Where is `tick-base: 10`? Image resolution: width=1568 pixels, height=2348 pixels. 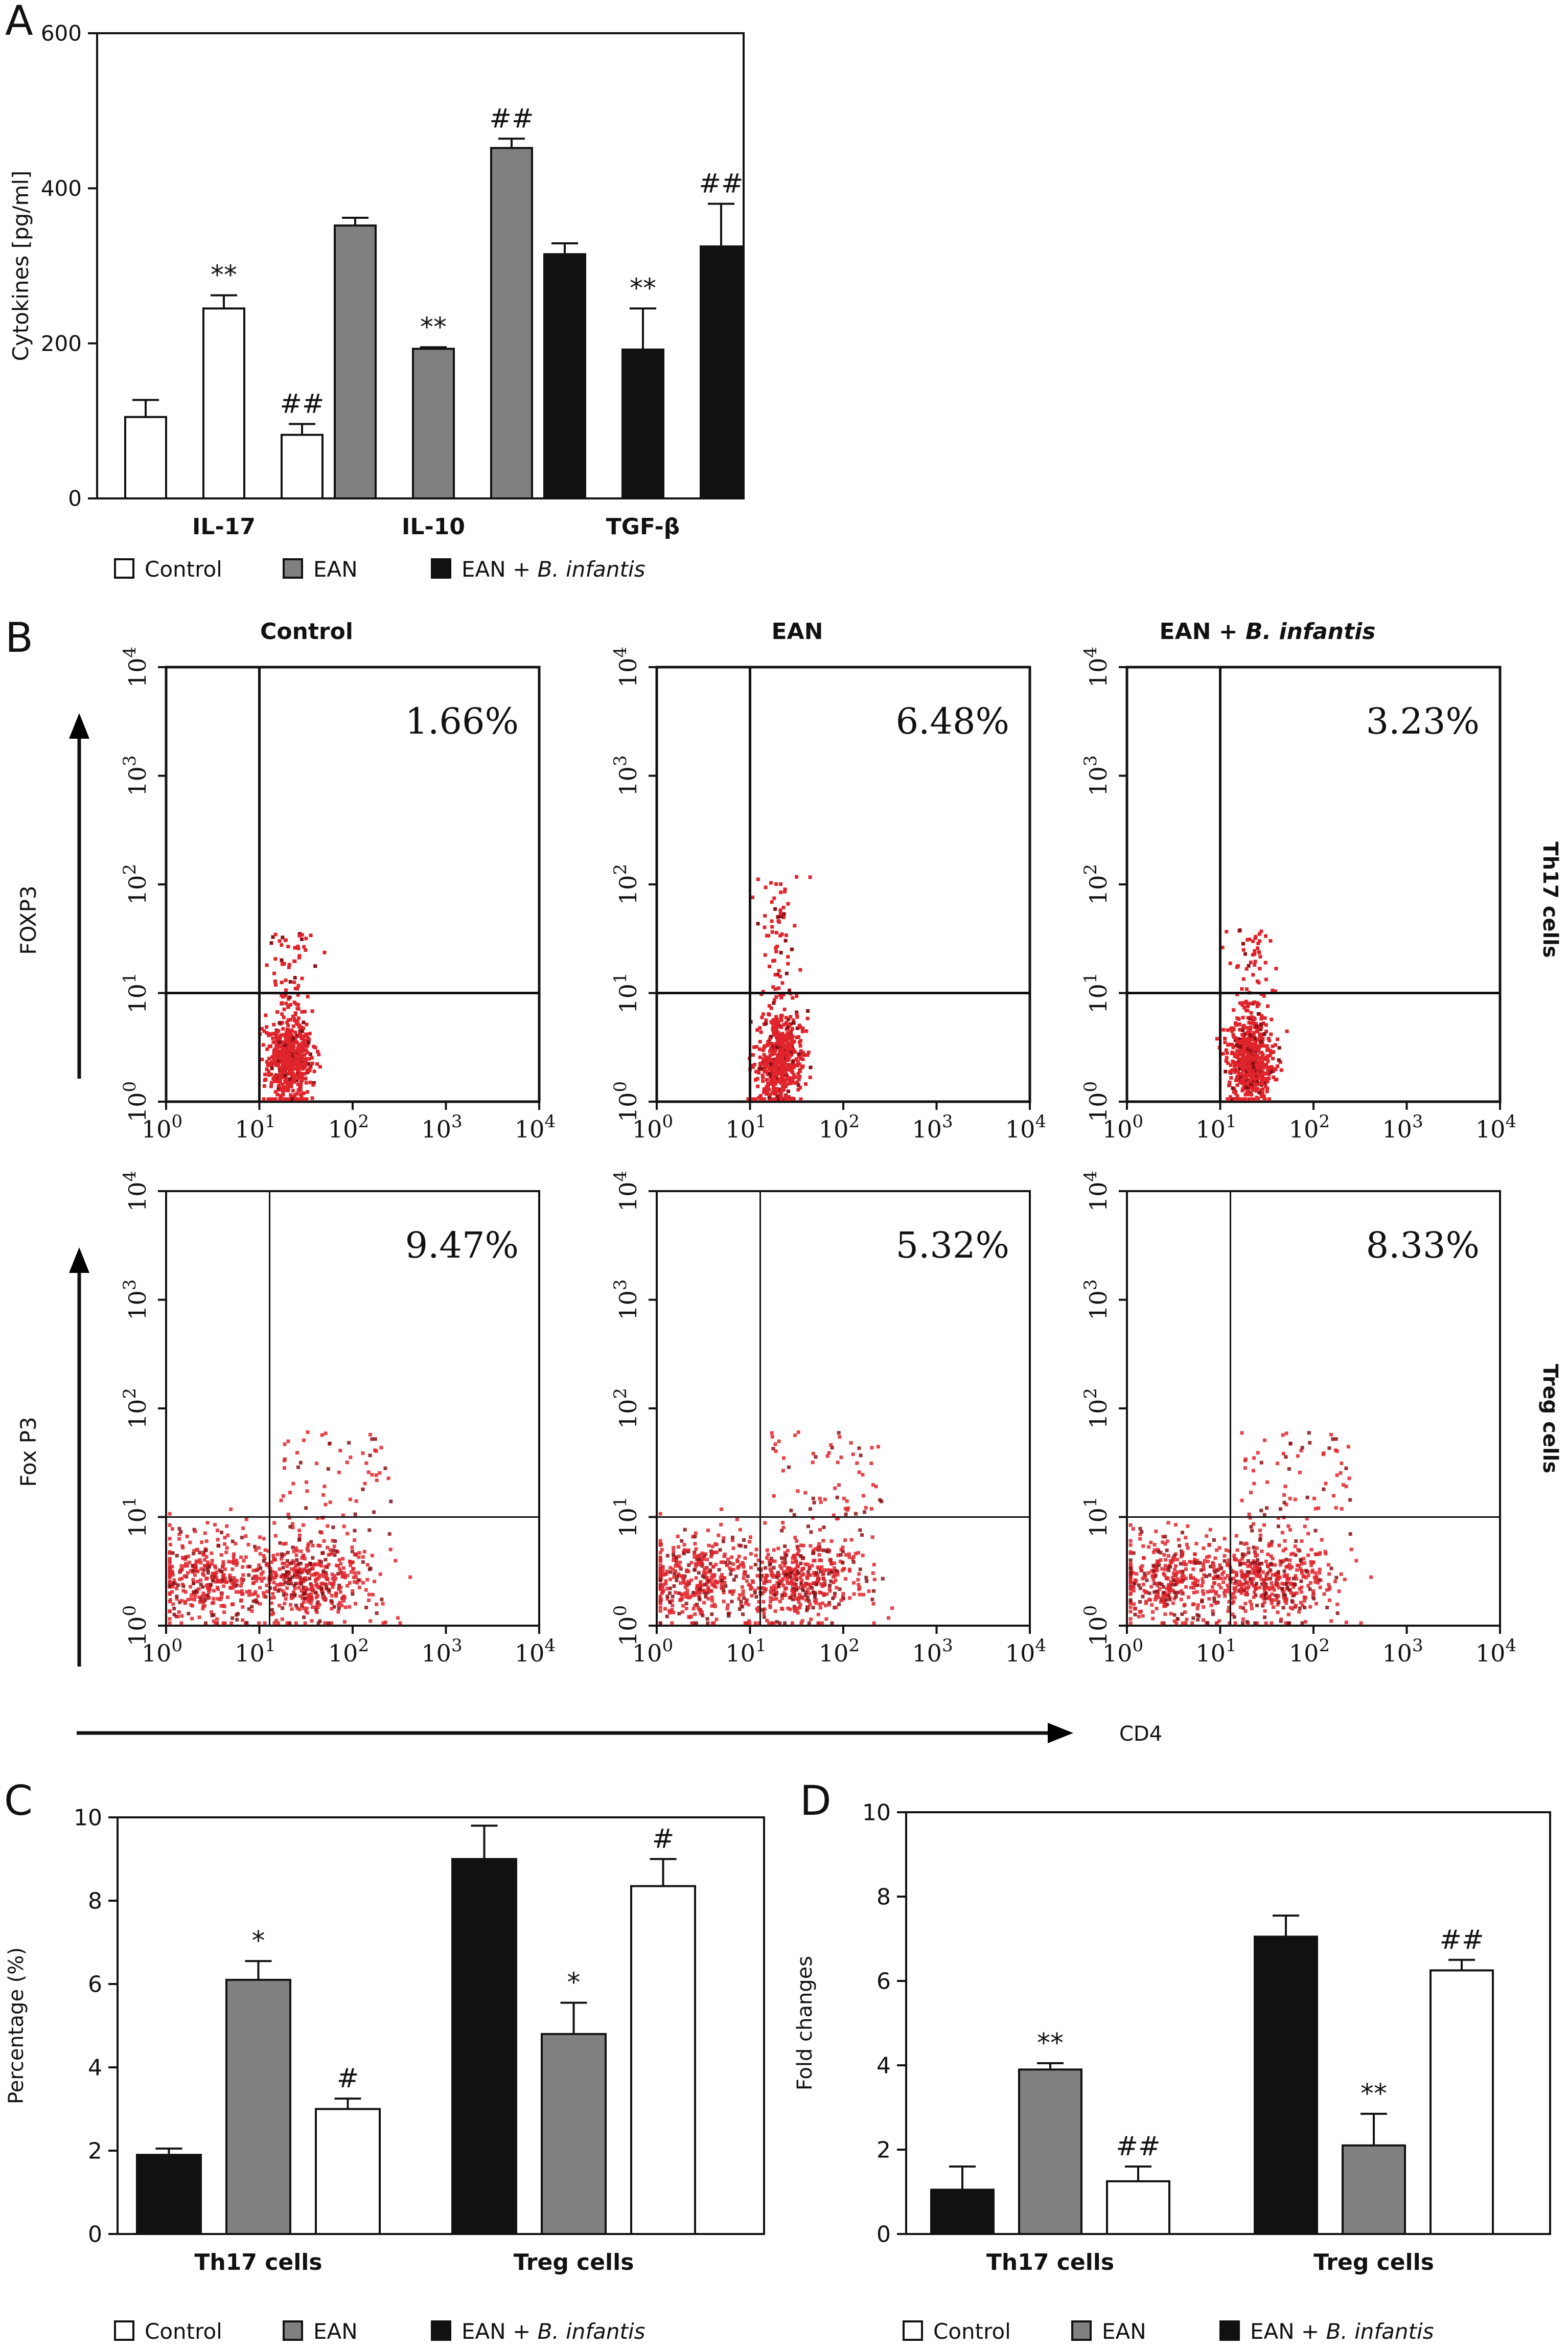
tick-base: 10 is located at coordinates (1098, 781).